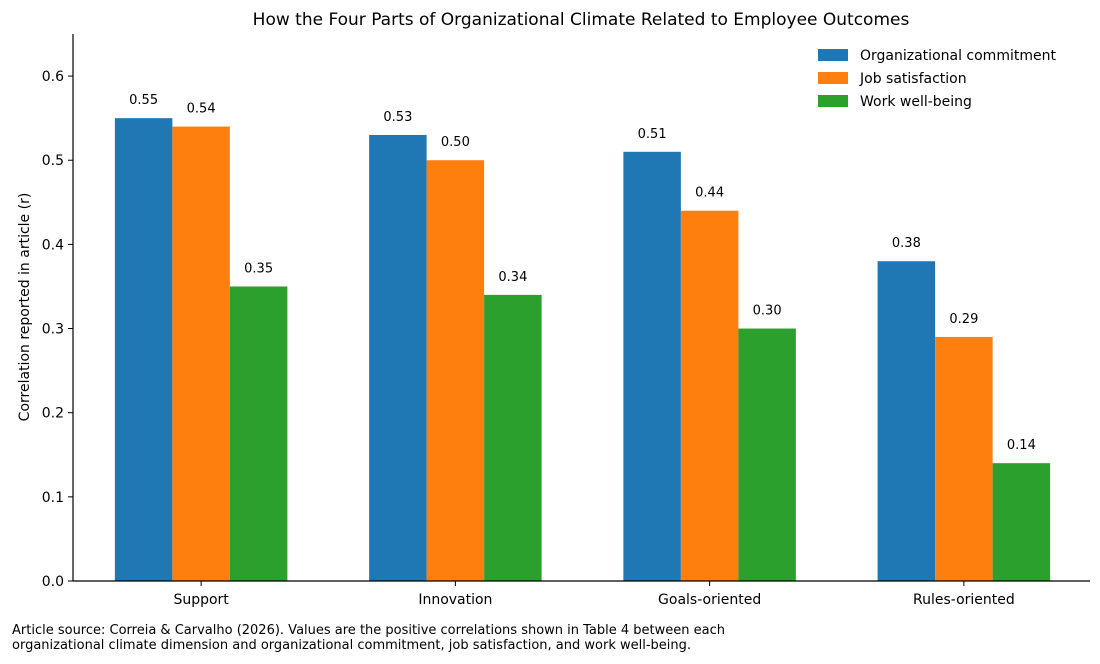 The image size is (1100, 664). What do you see at coordinates (709, 600) in the screenshot?
I see `x-tick-label: Goals-oriented` at bounding box center [709, 600].